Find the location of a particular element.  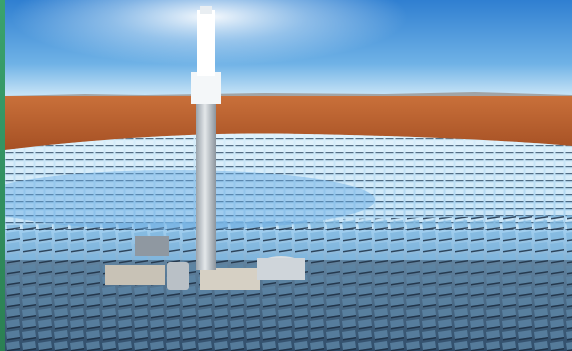

receiver-cap is located at coordinates (206, 10).